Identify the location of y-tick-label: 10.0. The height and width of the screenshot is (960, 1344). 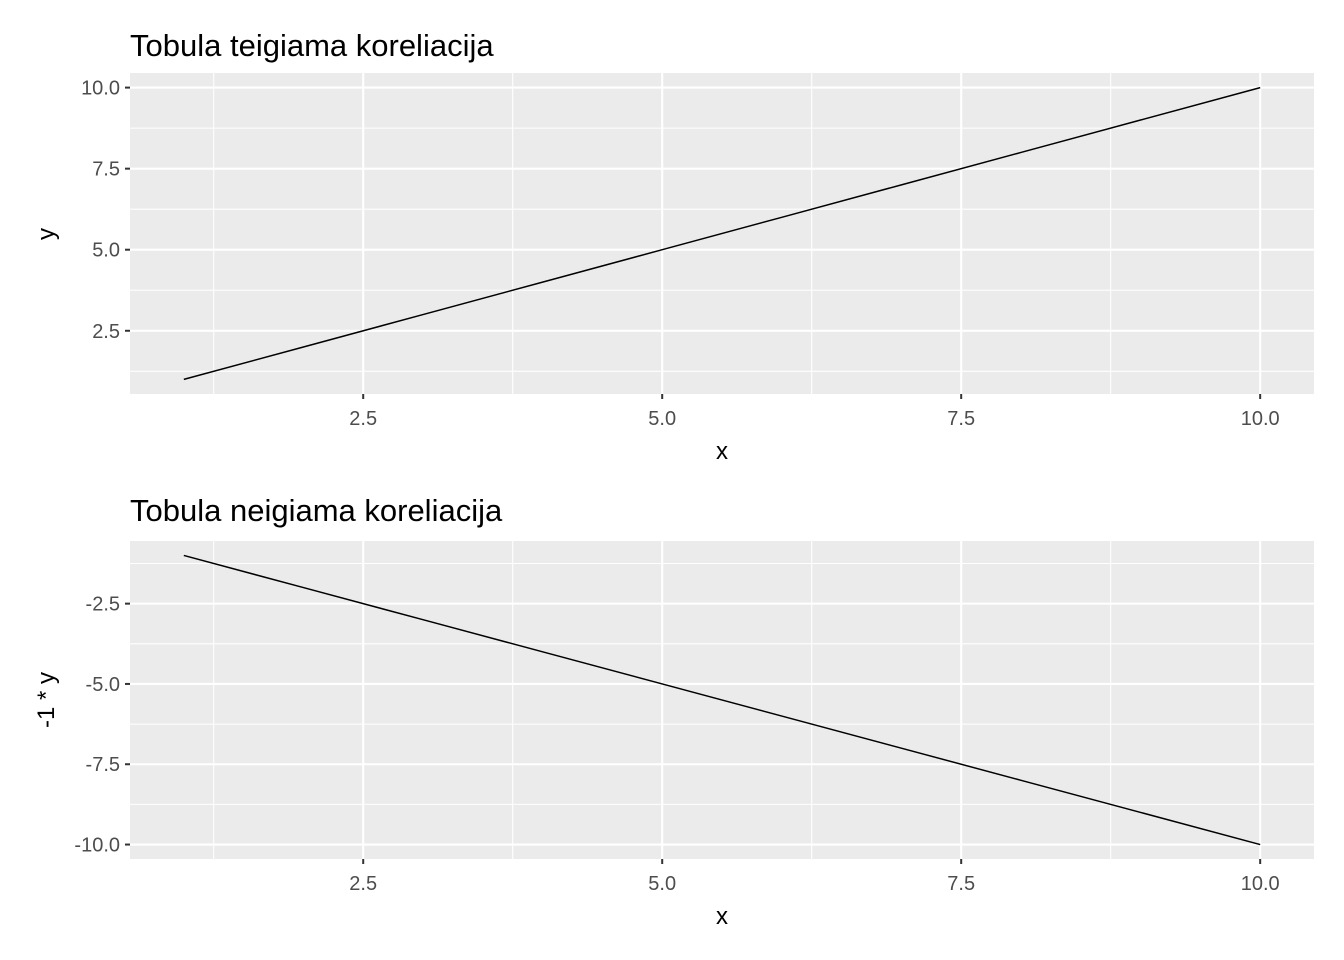
(100, 89).